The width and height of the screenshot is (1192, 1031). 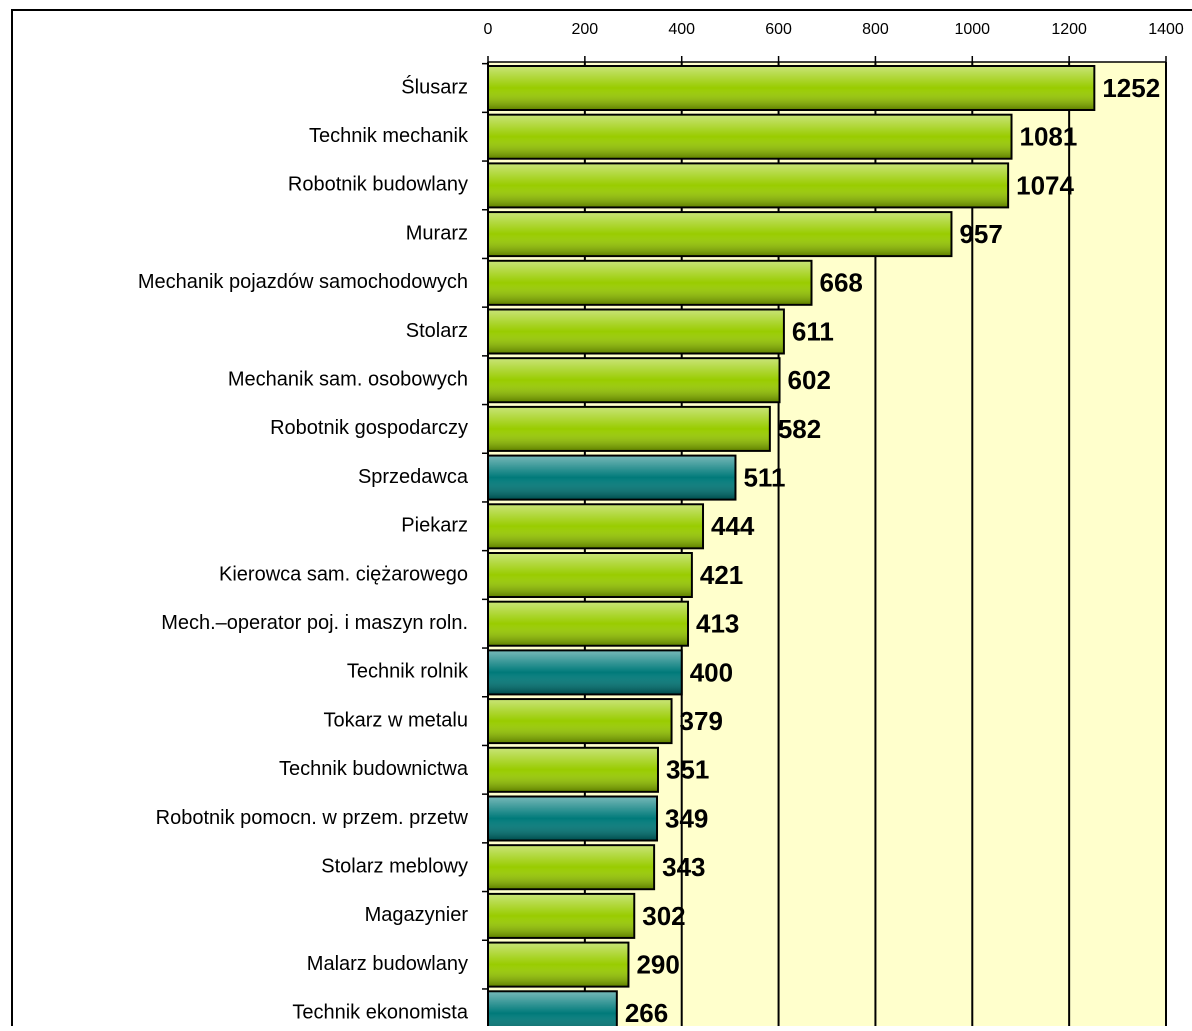 I want to click on y-tick-label: Sprzedawca, so click(x=413, y=477).